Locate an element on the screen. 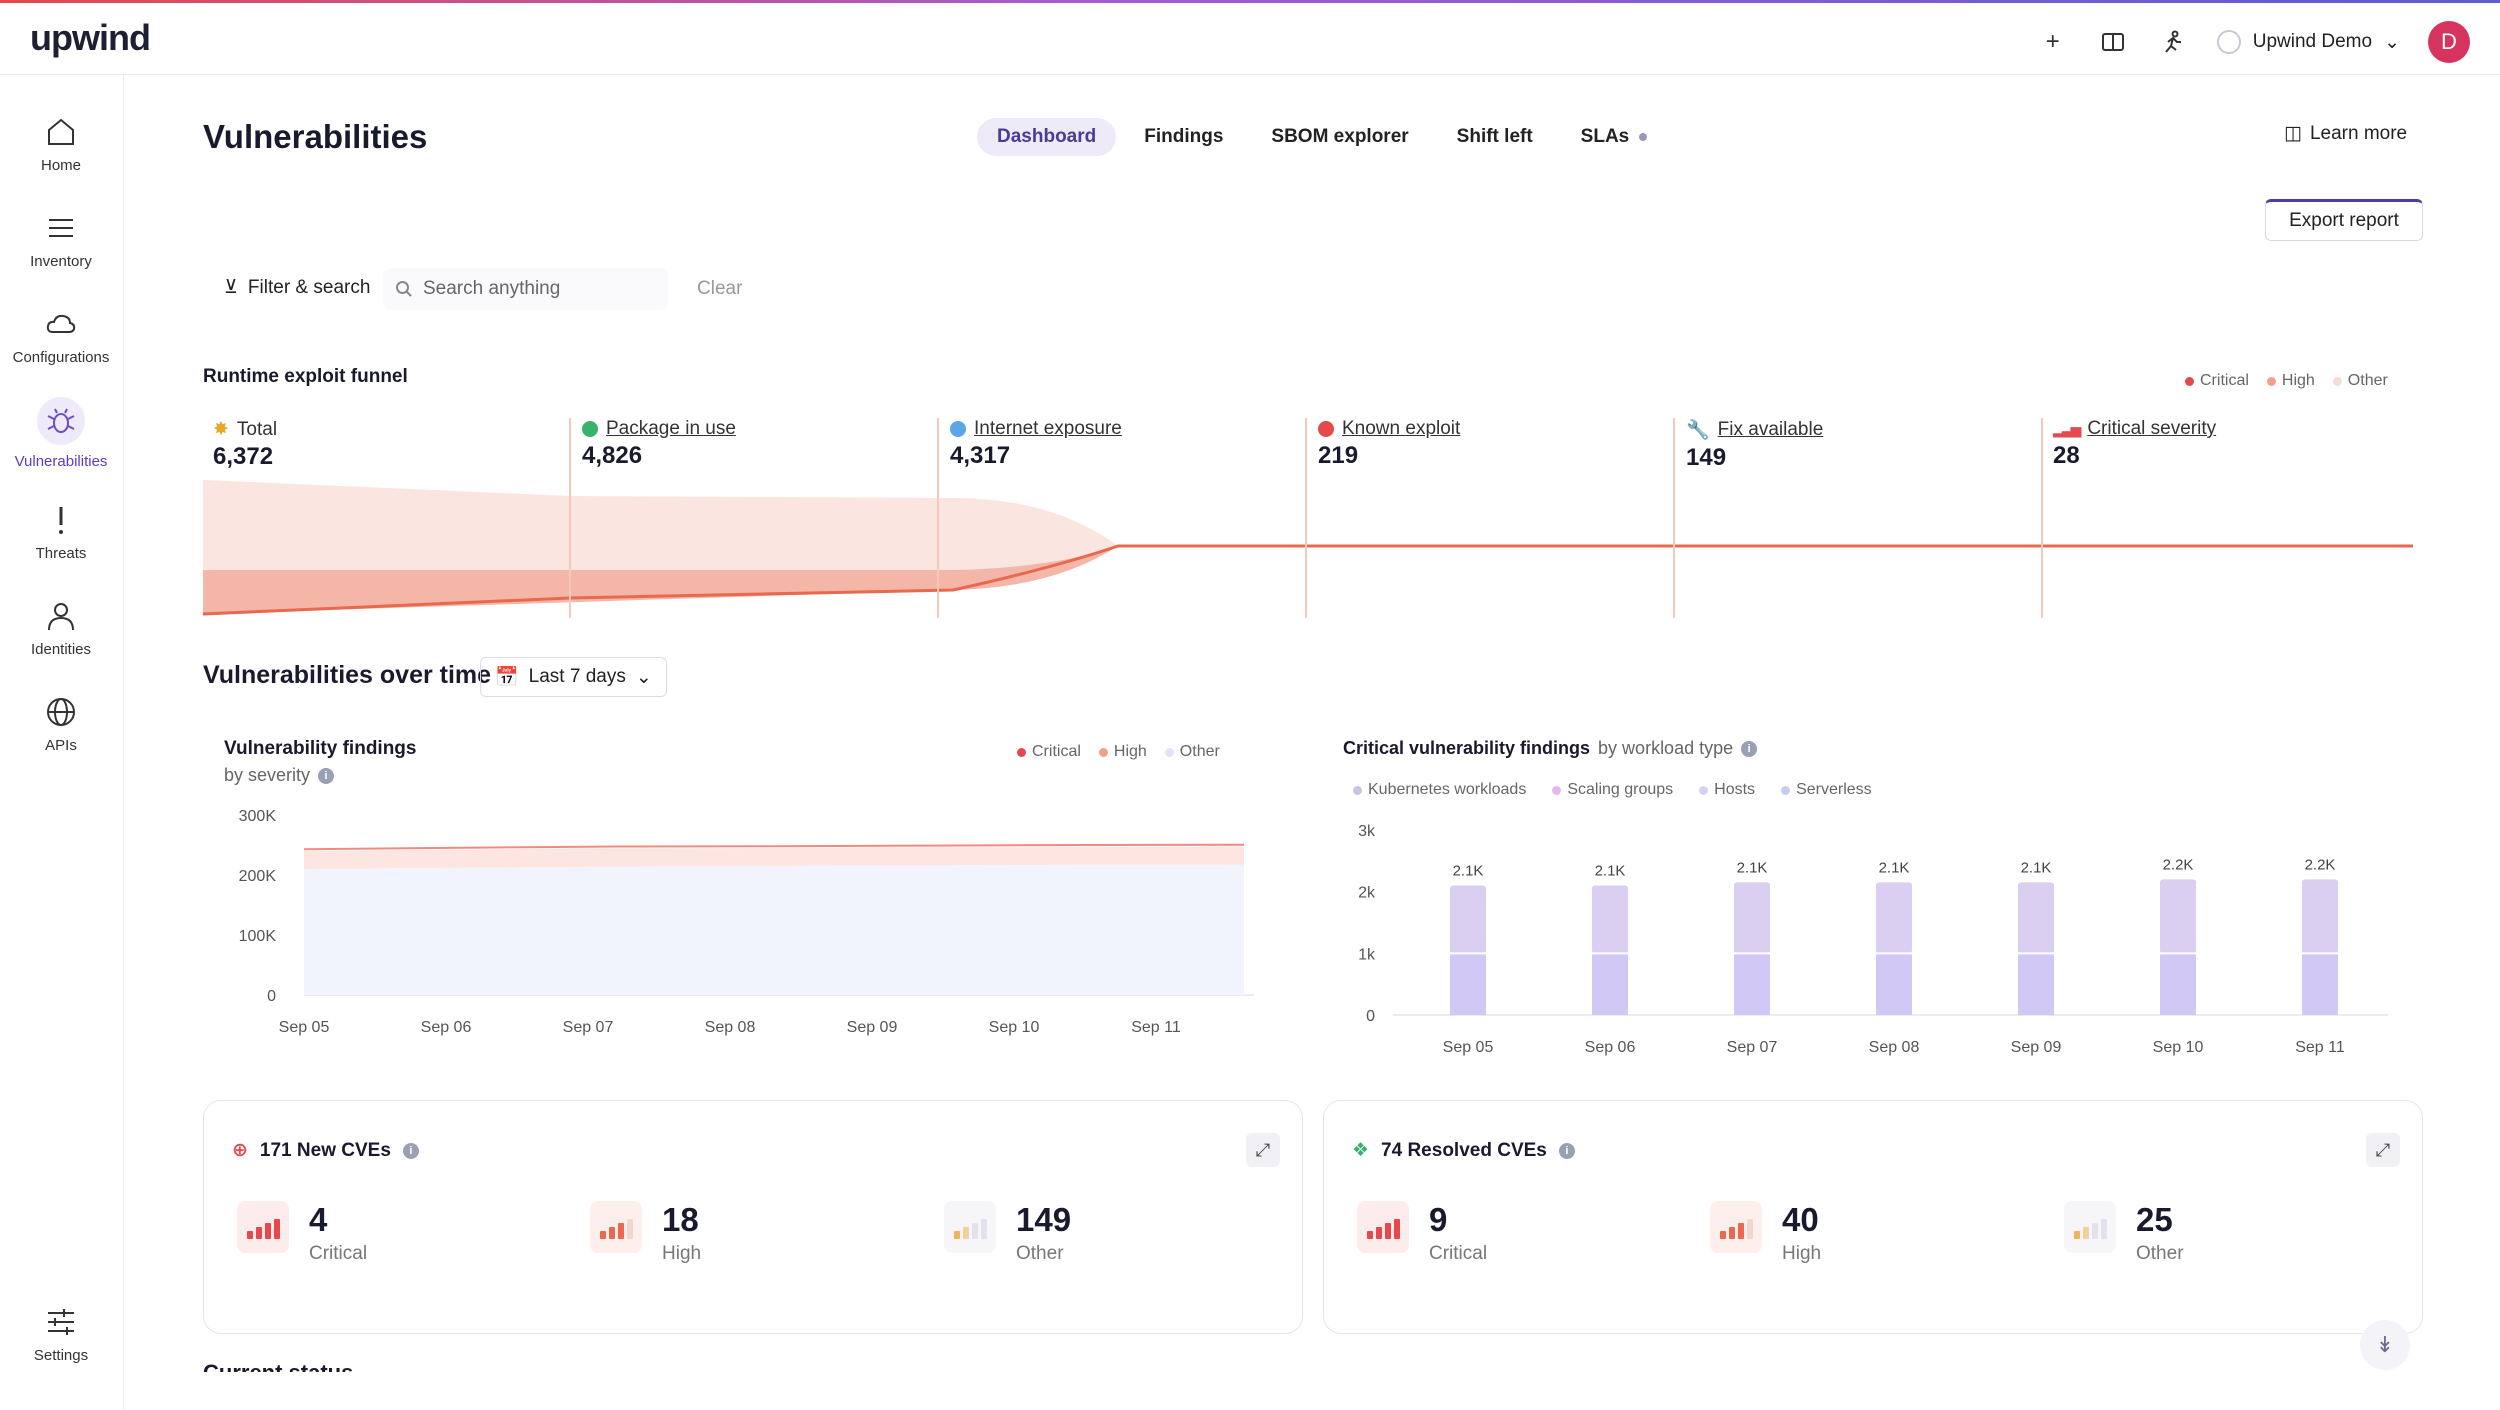  y-tick-label: 300K is located at coordinates (258, 816).